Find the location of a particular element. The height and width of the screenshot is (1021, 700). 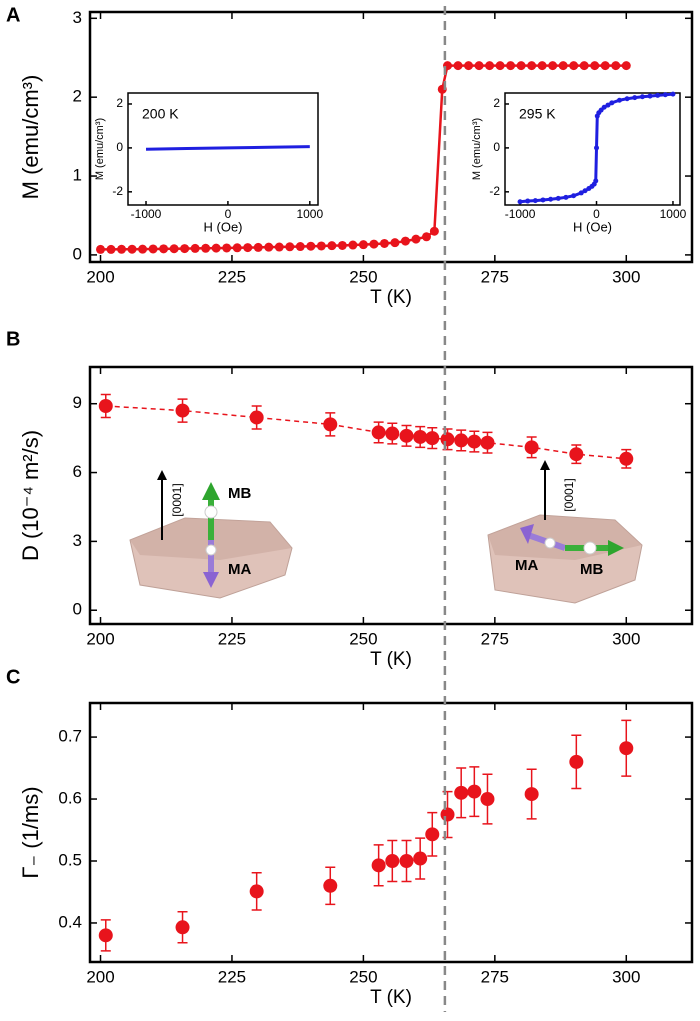

inset-label: 295 K is located at coordinates (537, 114).